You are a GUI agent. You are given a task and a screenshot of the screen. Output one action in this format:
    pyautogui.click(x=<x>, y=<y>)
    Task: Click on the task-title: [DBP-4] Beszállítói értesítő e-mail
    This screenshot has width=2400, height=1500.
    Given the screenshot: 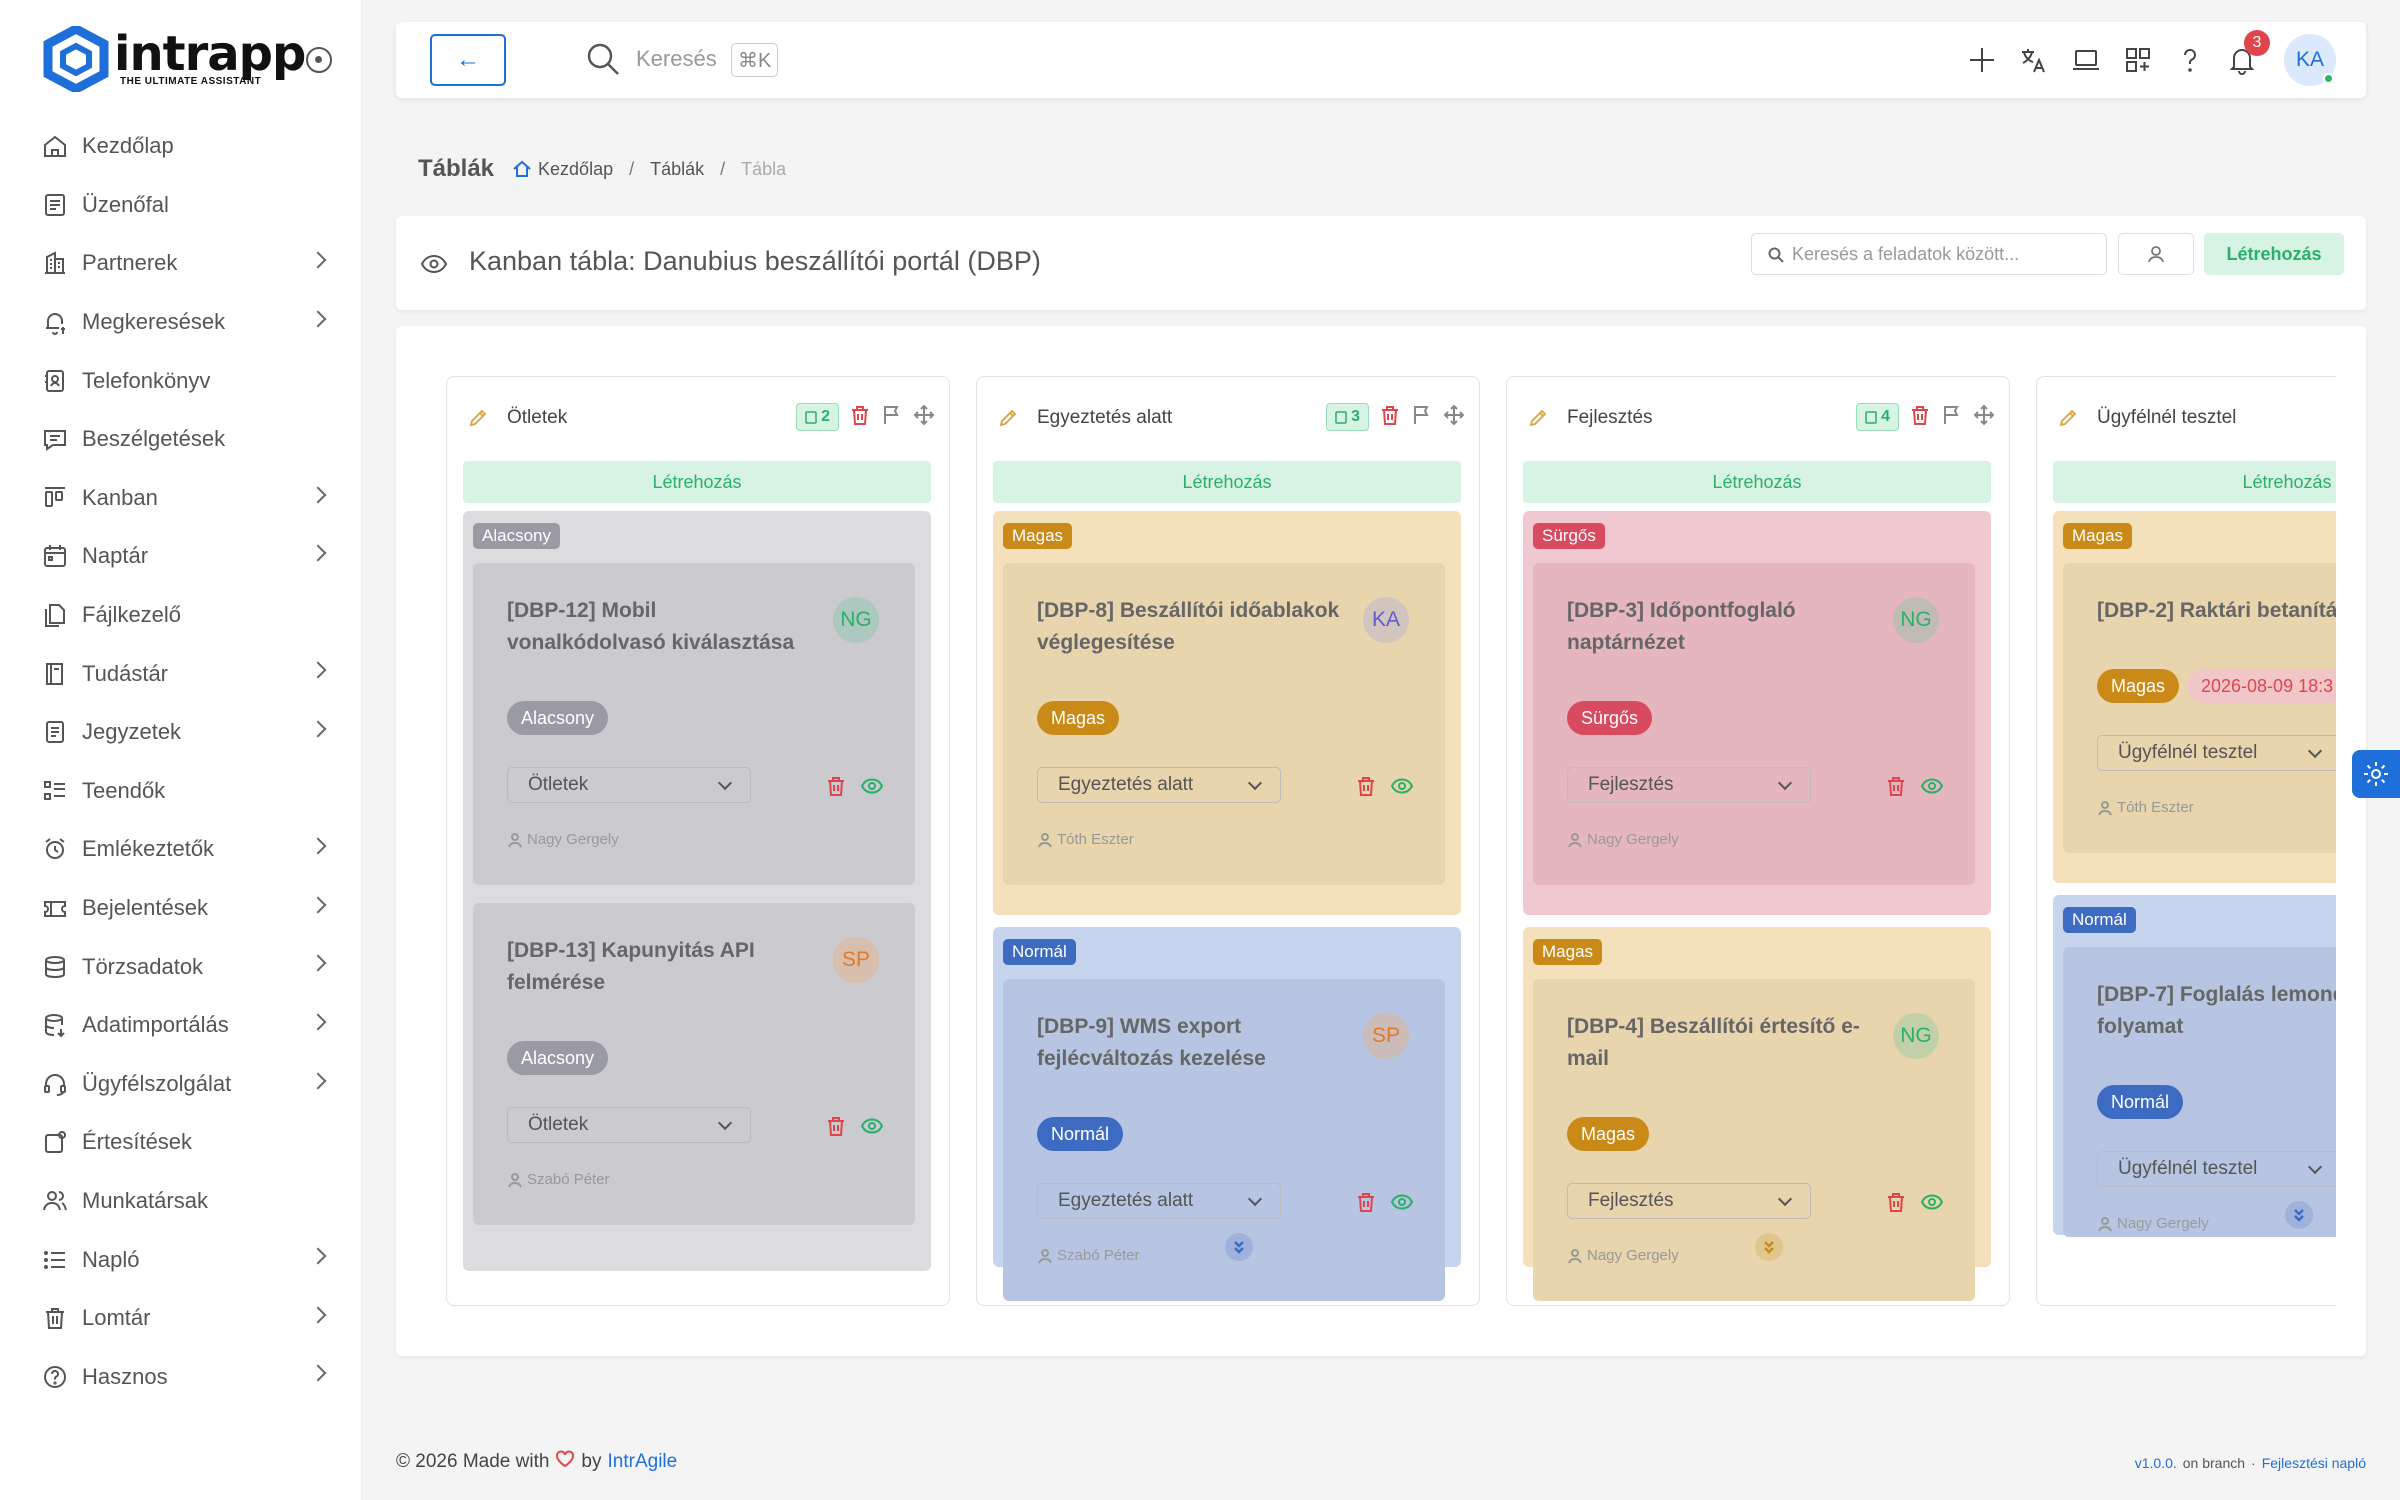 What is the action you would take?
    pyautogui.click(x=1713, y=1042)
    